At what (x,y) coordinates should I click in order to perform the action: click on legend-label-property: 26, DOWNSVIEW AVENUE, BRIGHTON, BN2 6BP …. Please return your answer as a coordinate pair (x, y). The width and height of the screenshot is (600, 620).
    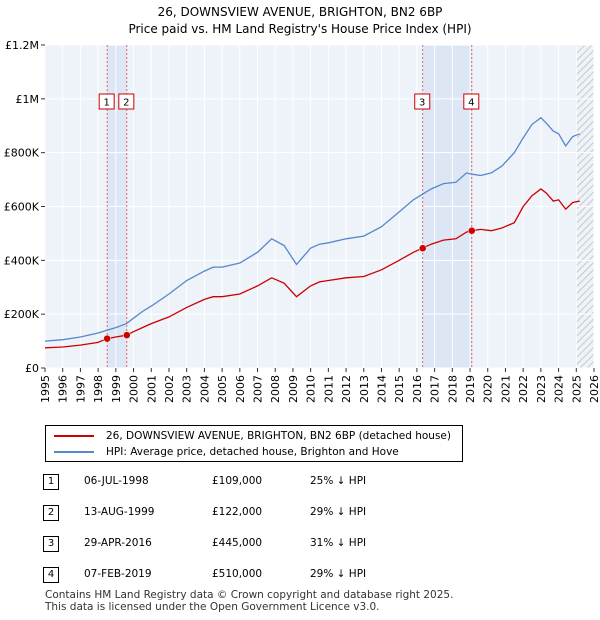
    Looking at the image, I should click on (278, 436).